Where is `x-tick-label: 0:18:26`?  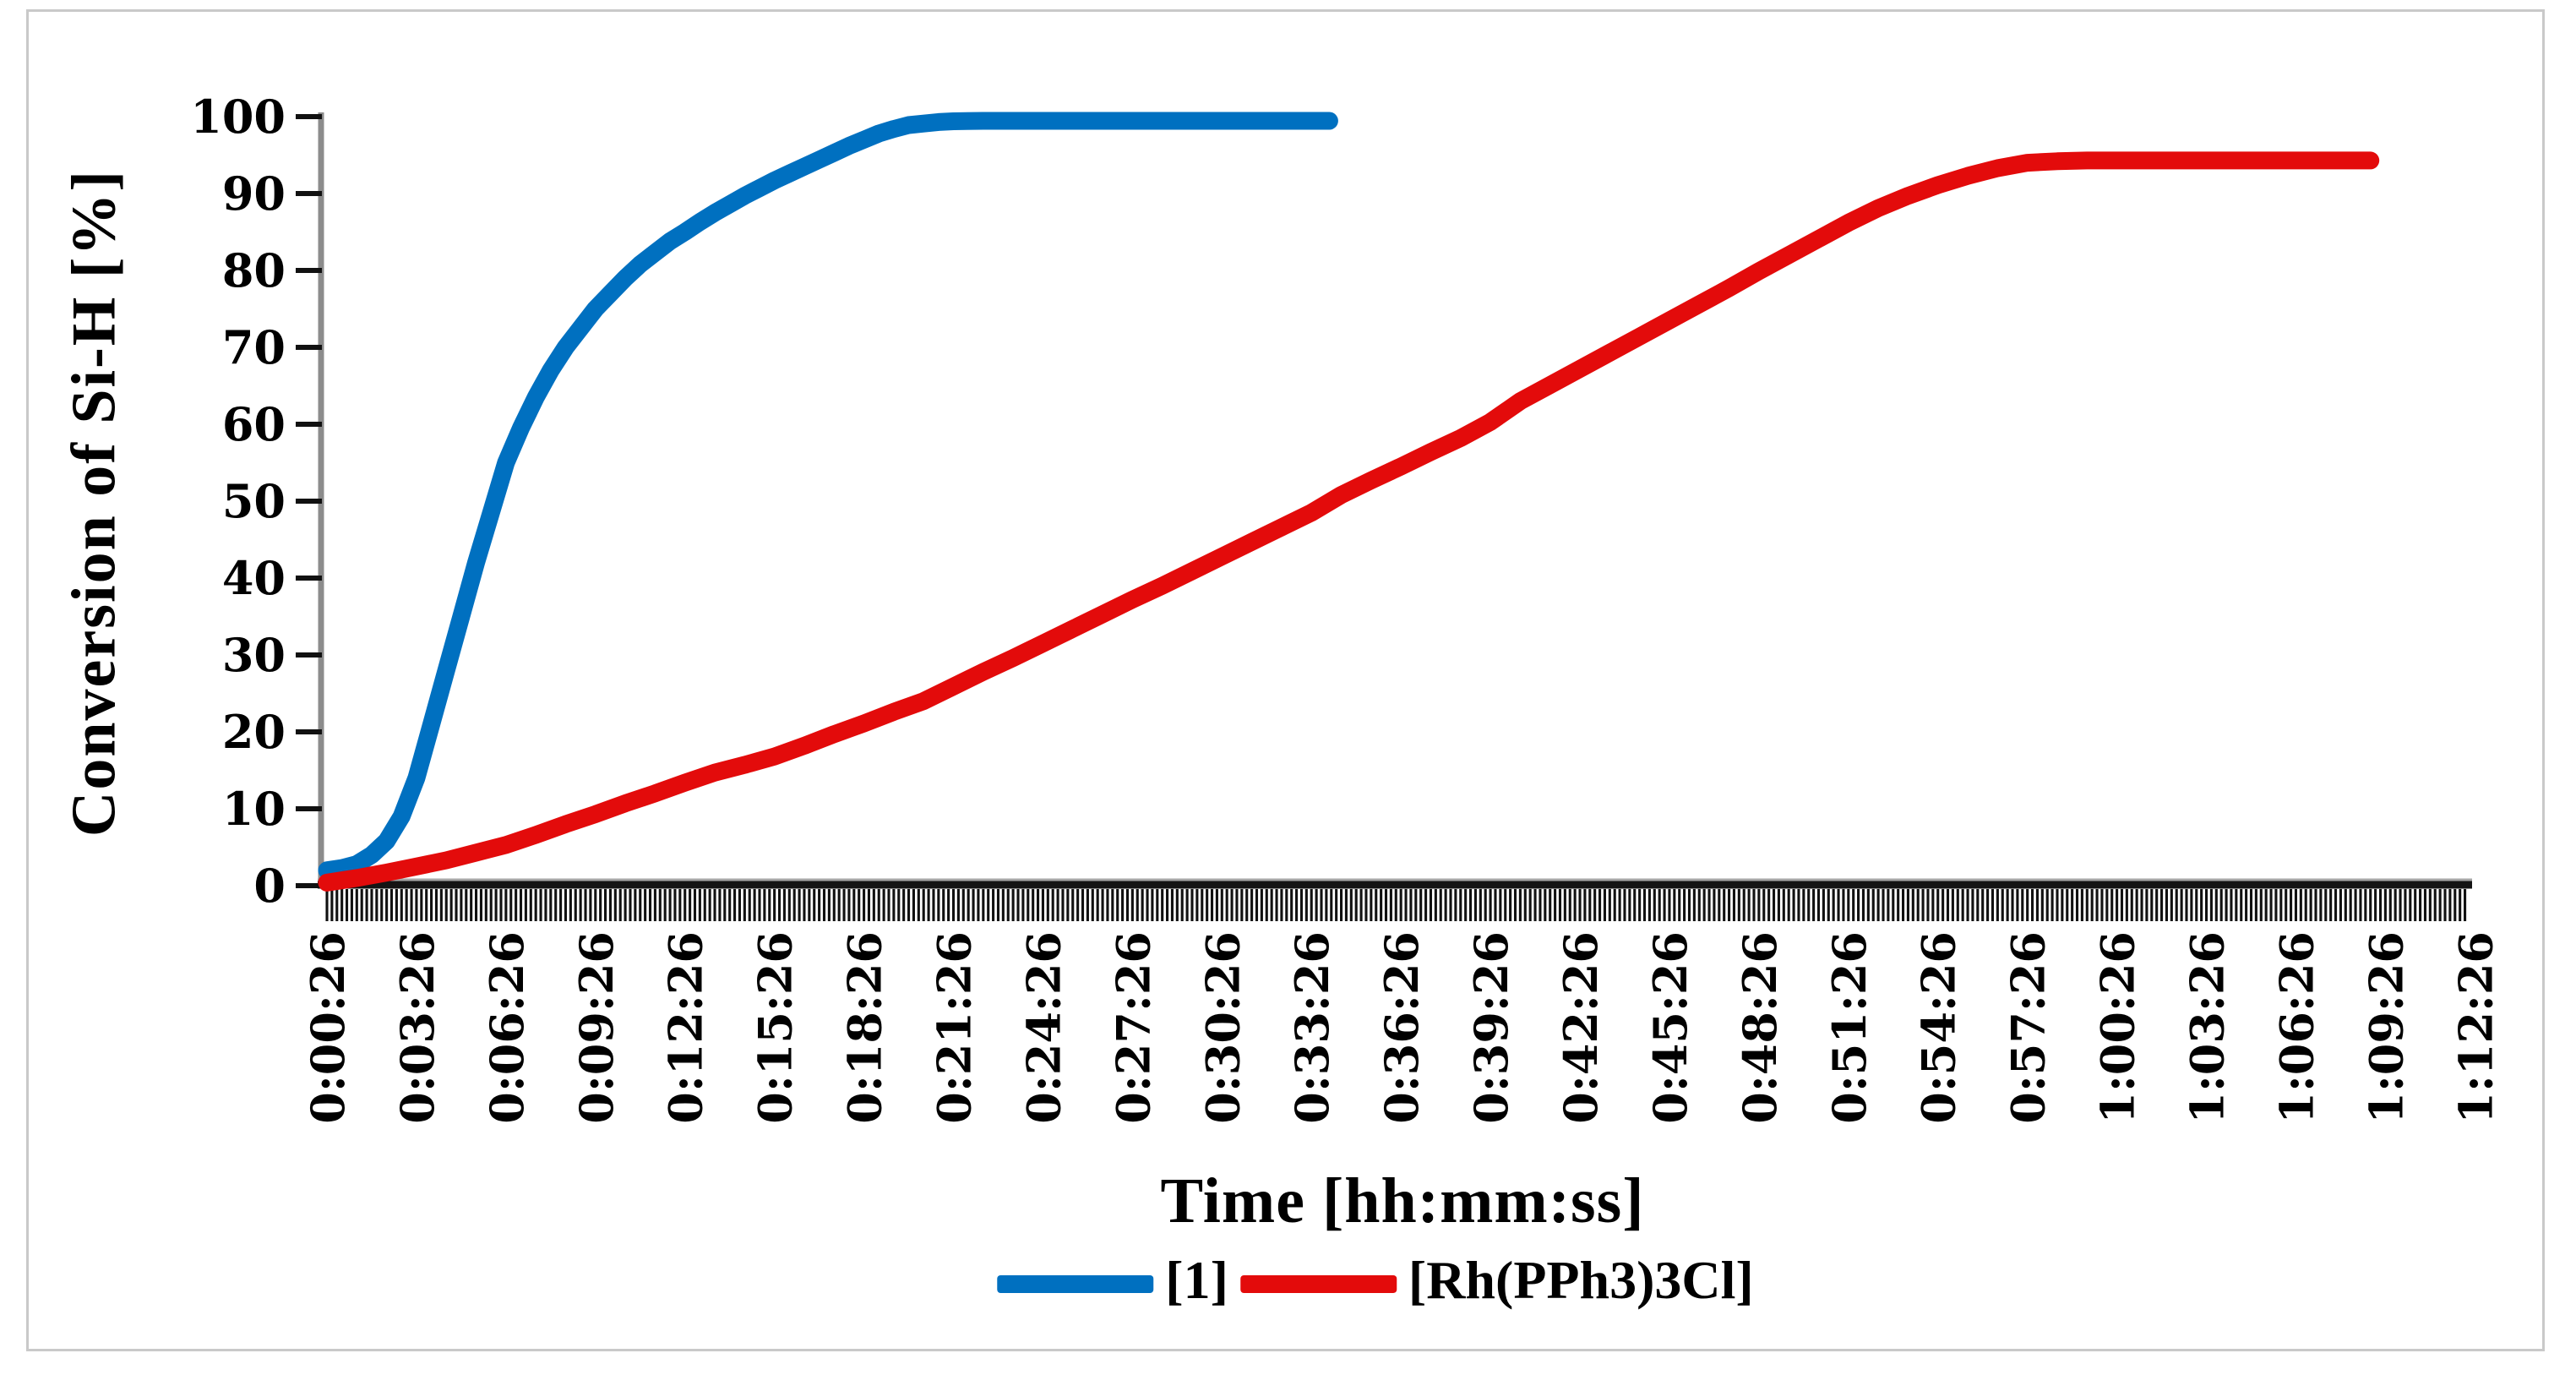 x-tick-label: 0:18:26 is located at coordinates (865, 1027).